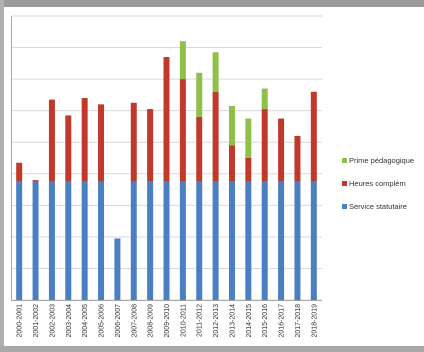 This screenshot has height=352, width=424. Describe the element at coordinates (151, 321) in the screenshot. I see `x-tick-label: 2008-2009` at that location.